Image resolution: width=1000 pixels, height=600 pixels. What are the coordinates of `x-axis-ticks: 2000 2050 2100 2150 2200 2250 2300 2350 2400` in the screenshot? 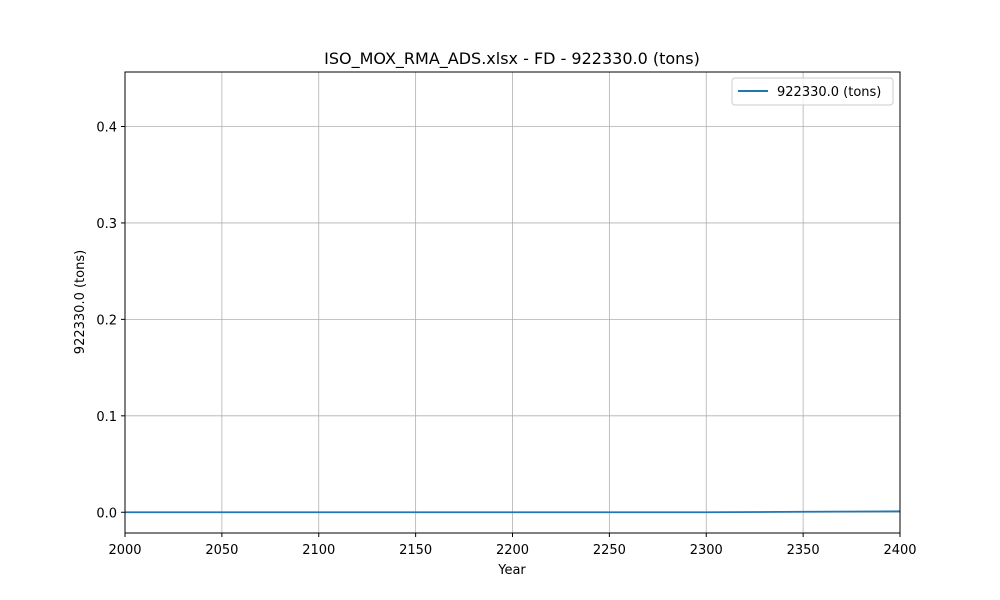 It's located at (512, 545).